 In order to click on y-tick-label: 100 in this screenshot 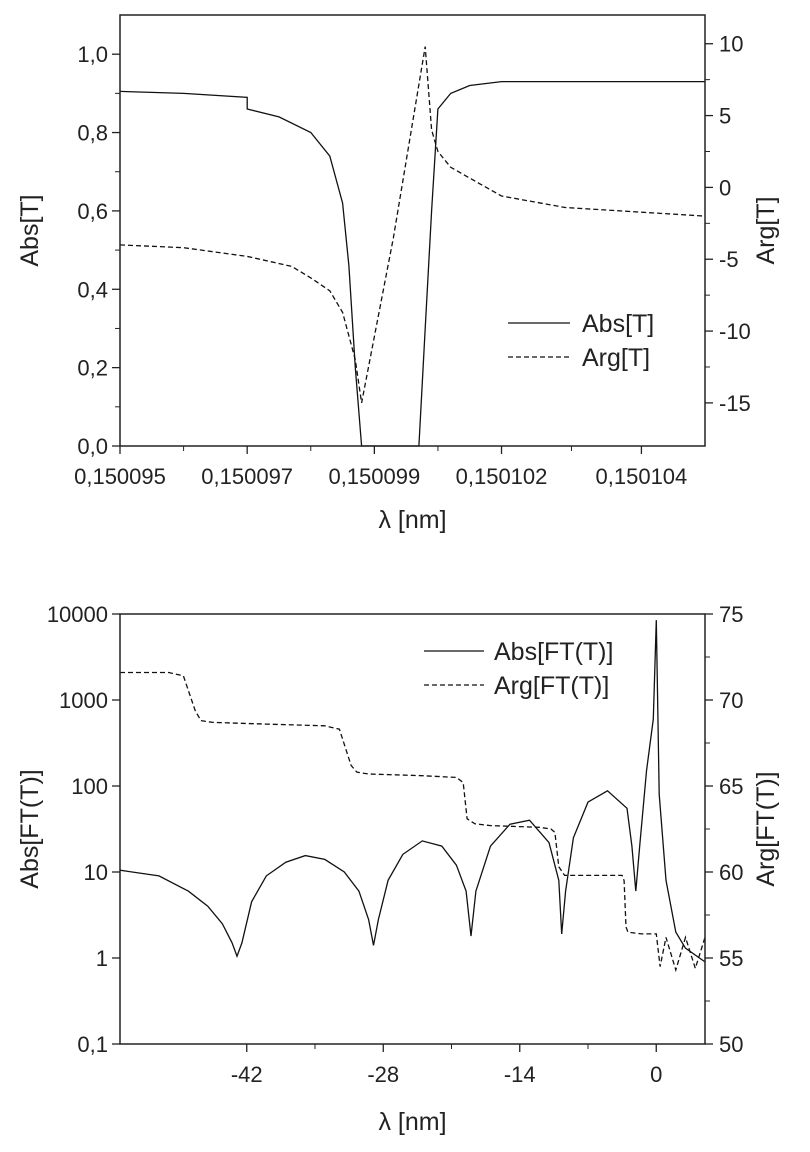, I will do `click(89, 786)`.